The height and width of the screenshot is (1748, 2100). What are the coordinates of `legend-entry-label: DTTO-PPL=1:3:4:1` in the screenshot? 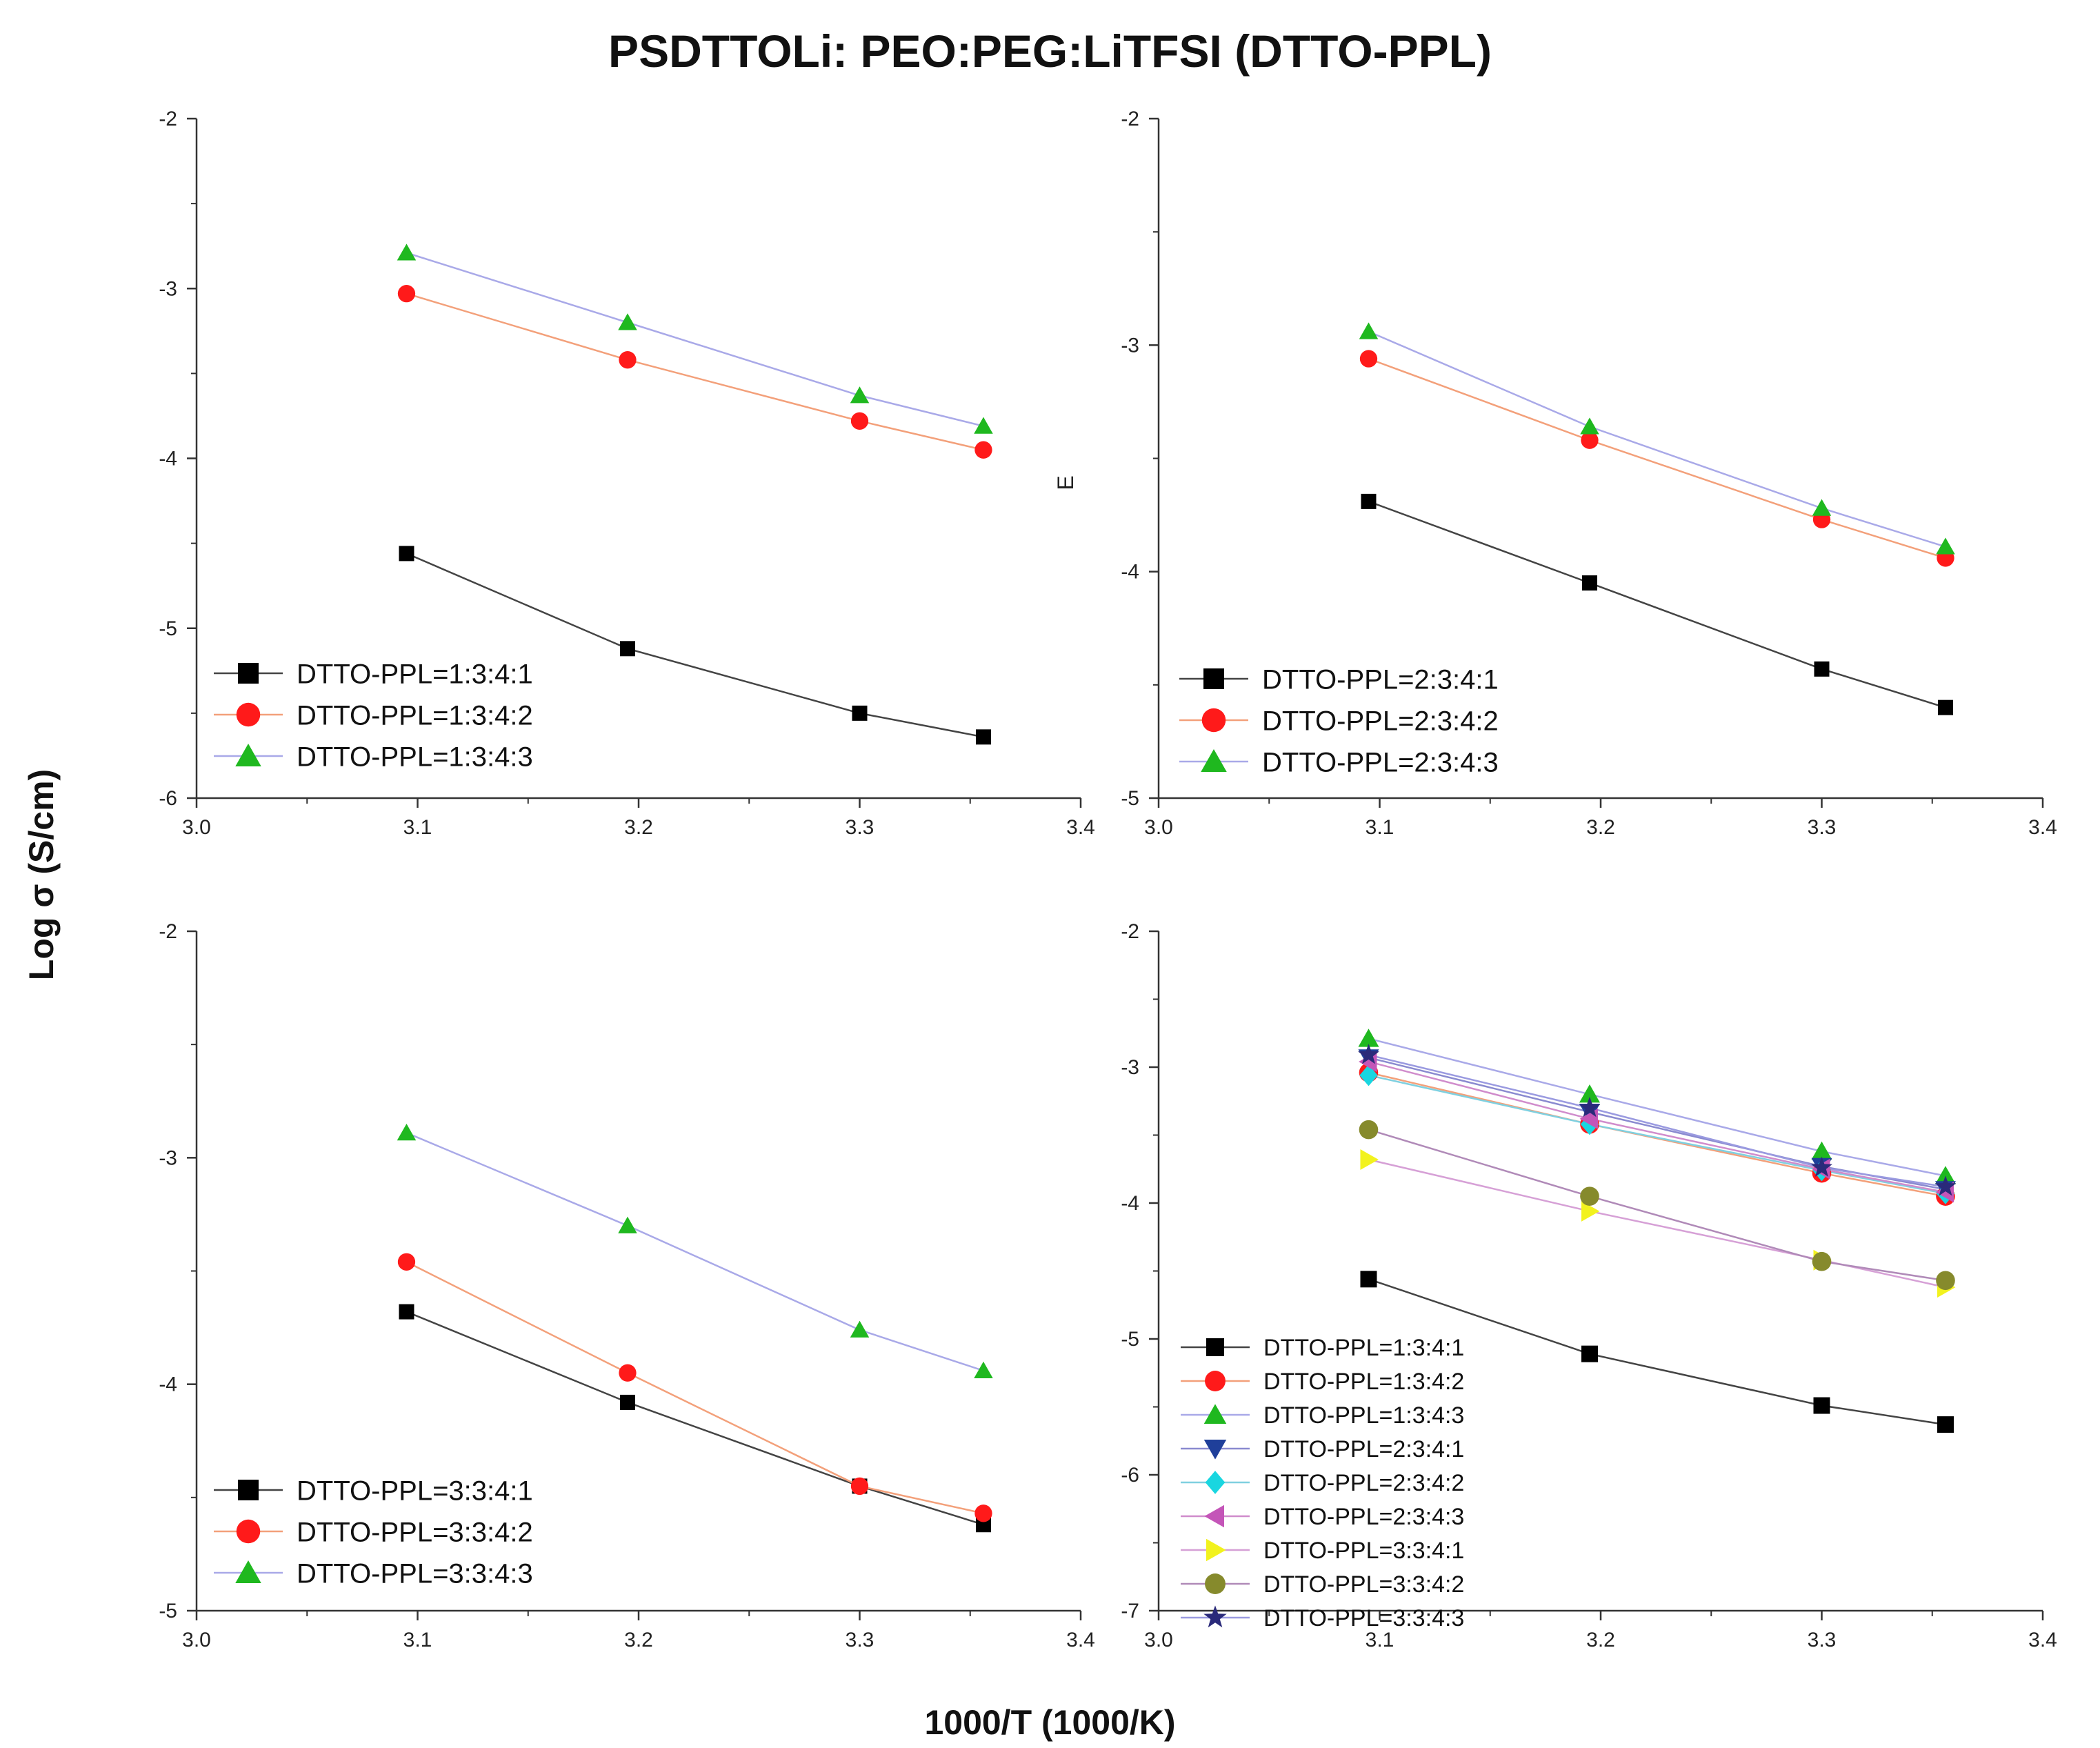 It's located at (415, 674).